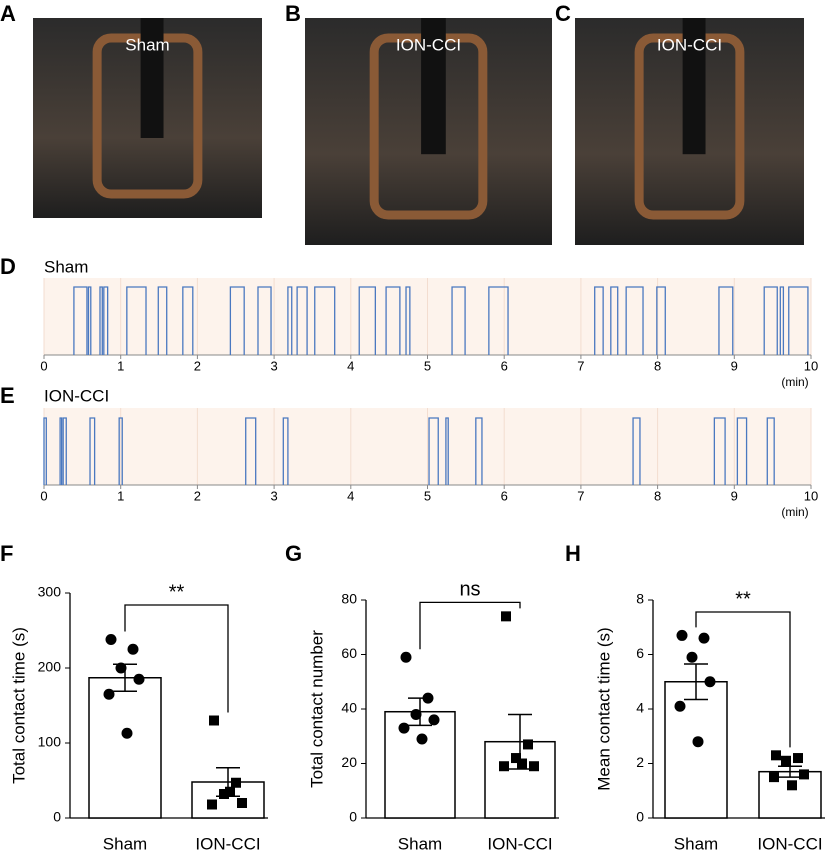 Image resolution: width=837 pixels, height=856 pixels. What do you see at coordinates (197, 365) in the screenshot?
I see `x-tick-label: 2` at bounding box center [197, 365].